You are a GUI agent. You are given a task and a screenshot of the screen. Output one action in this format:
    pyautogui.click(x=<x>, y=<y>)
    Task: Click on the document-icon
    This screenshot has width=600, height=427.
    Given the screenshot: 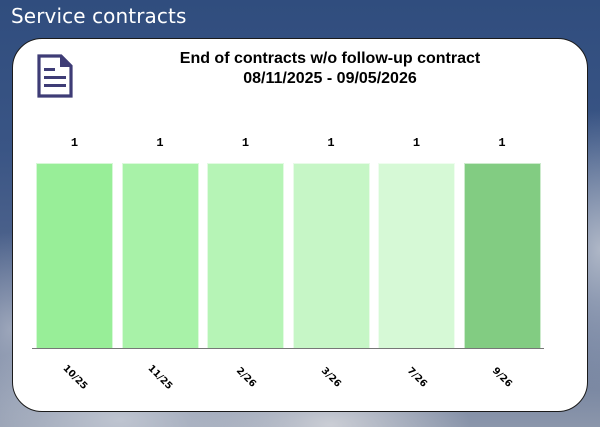 What is the action you would take?
    pyautogui.click(x=55, y=76)
    